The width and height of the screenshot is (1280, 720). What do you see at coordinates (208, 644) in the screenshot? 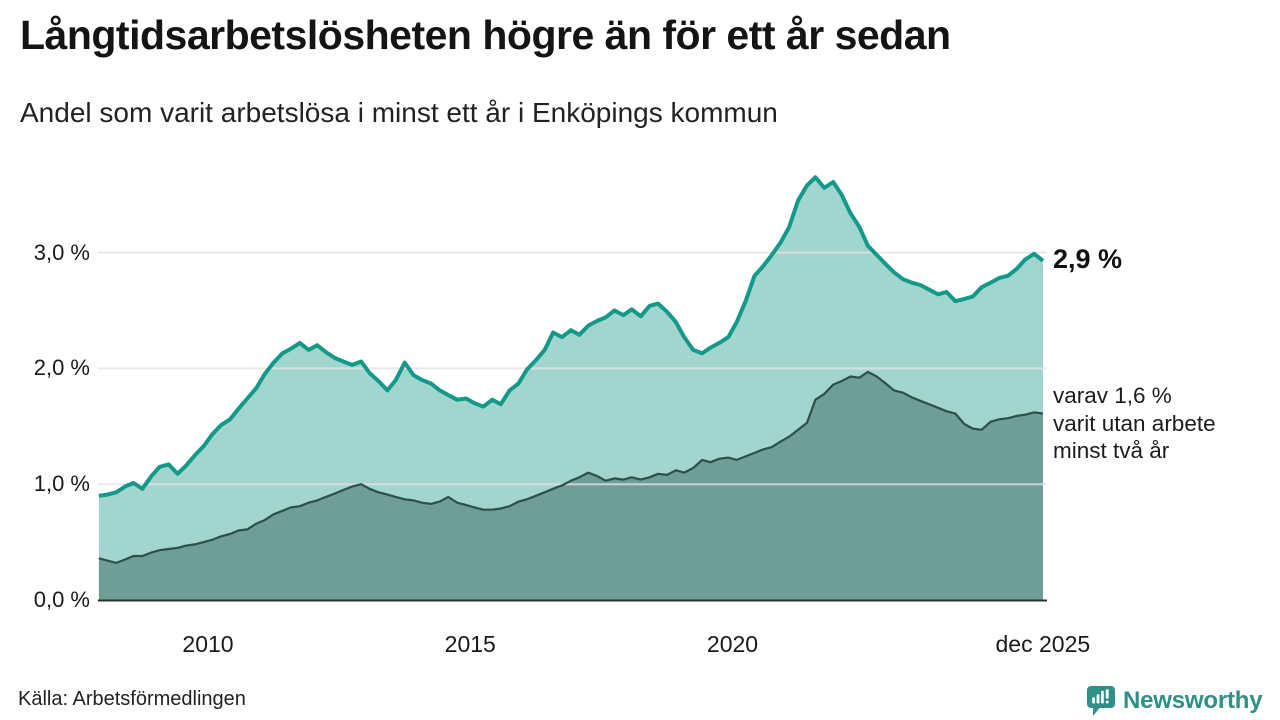
I see `x-tick-label: 2010` at bounding box center [208, 644].